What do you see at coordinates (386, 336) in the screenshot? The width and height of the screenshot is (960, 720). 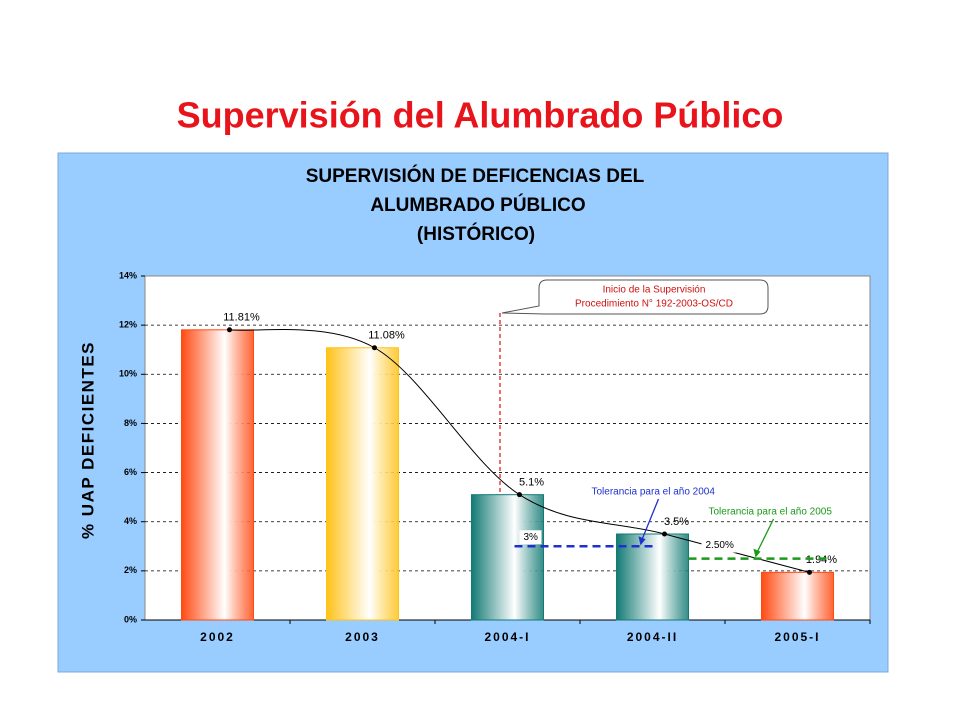 I see `value-label: 11.08%` at bounding box center [386, 336].